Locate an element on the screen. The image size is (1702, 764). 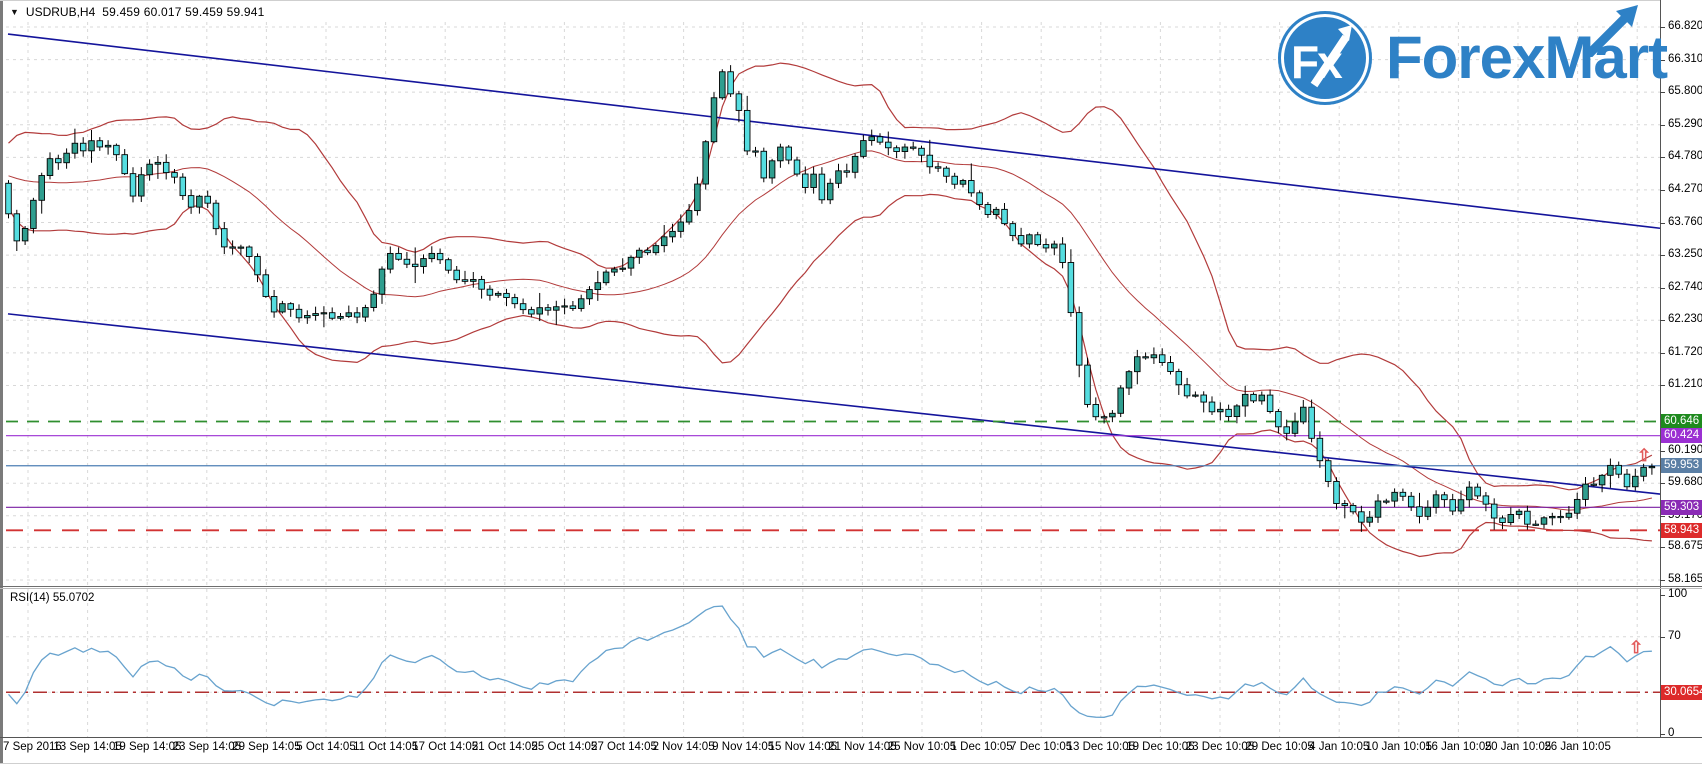
forexmart-wordmark: ForexMart is located at coordinates (1527, 55).